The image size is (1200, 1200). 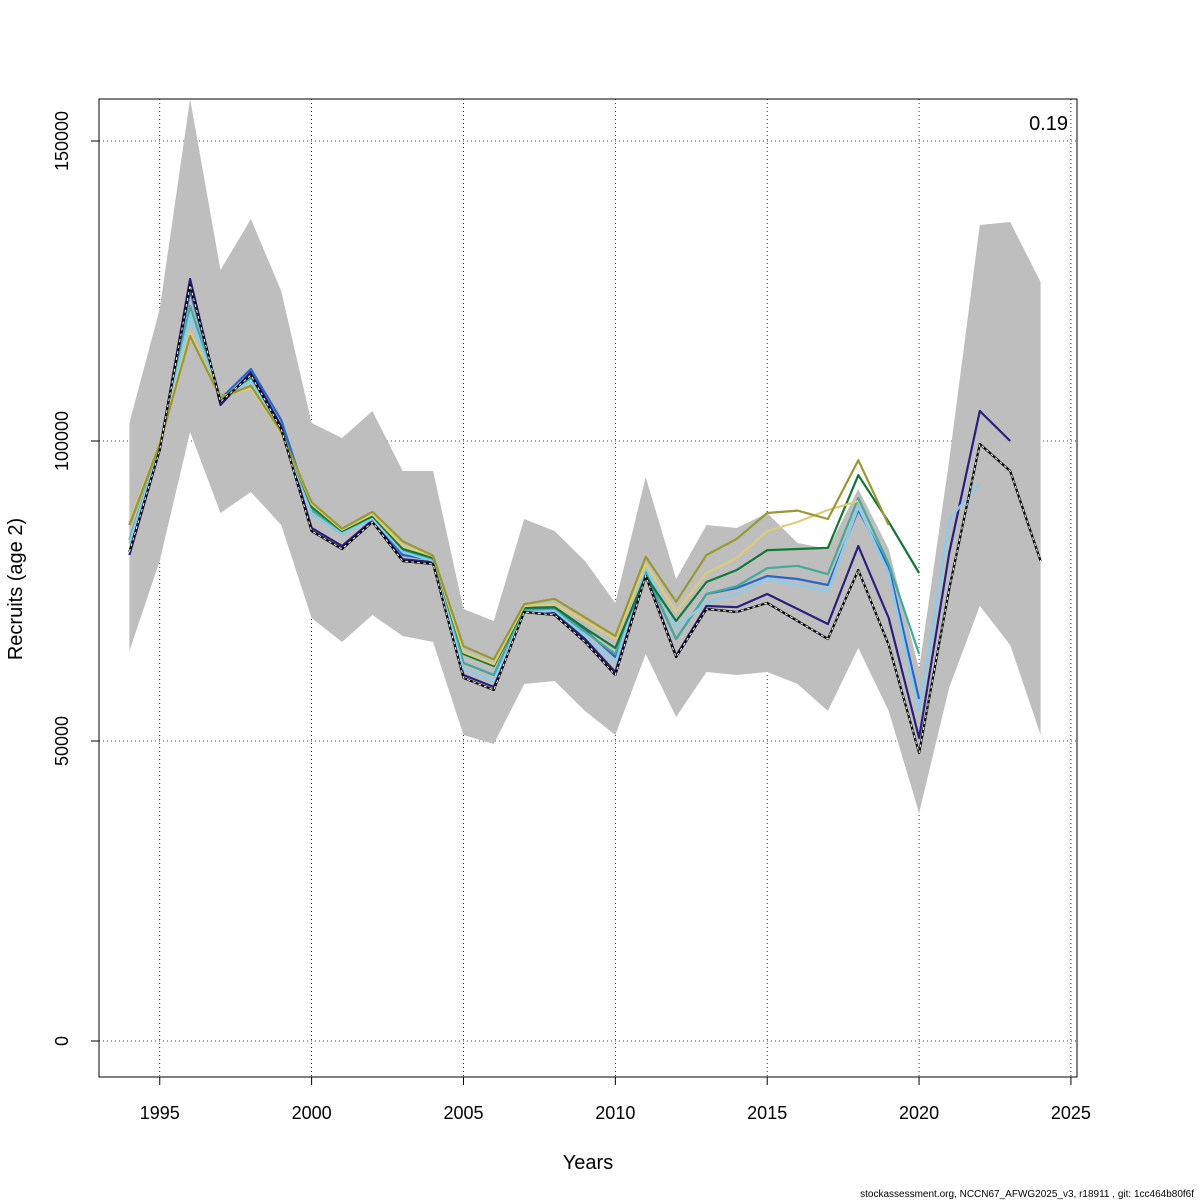 I want to click on x-tick-label: 1995, so click(x=160, y=1113).